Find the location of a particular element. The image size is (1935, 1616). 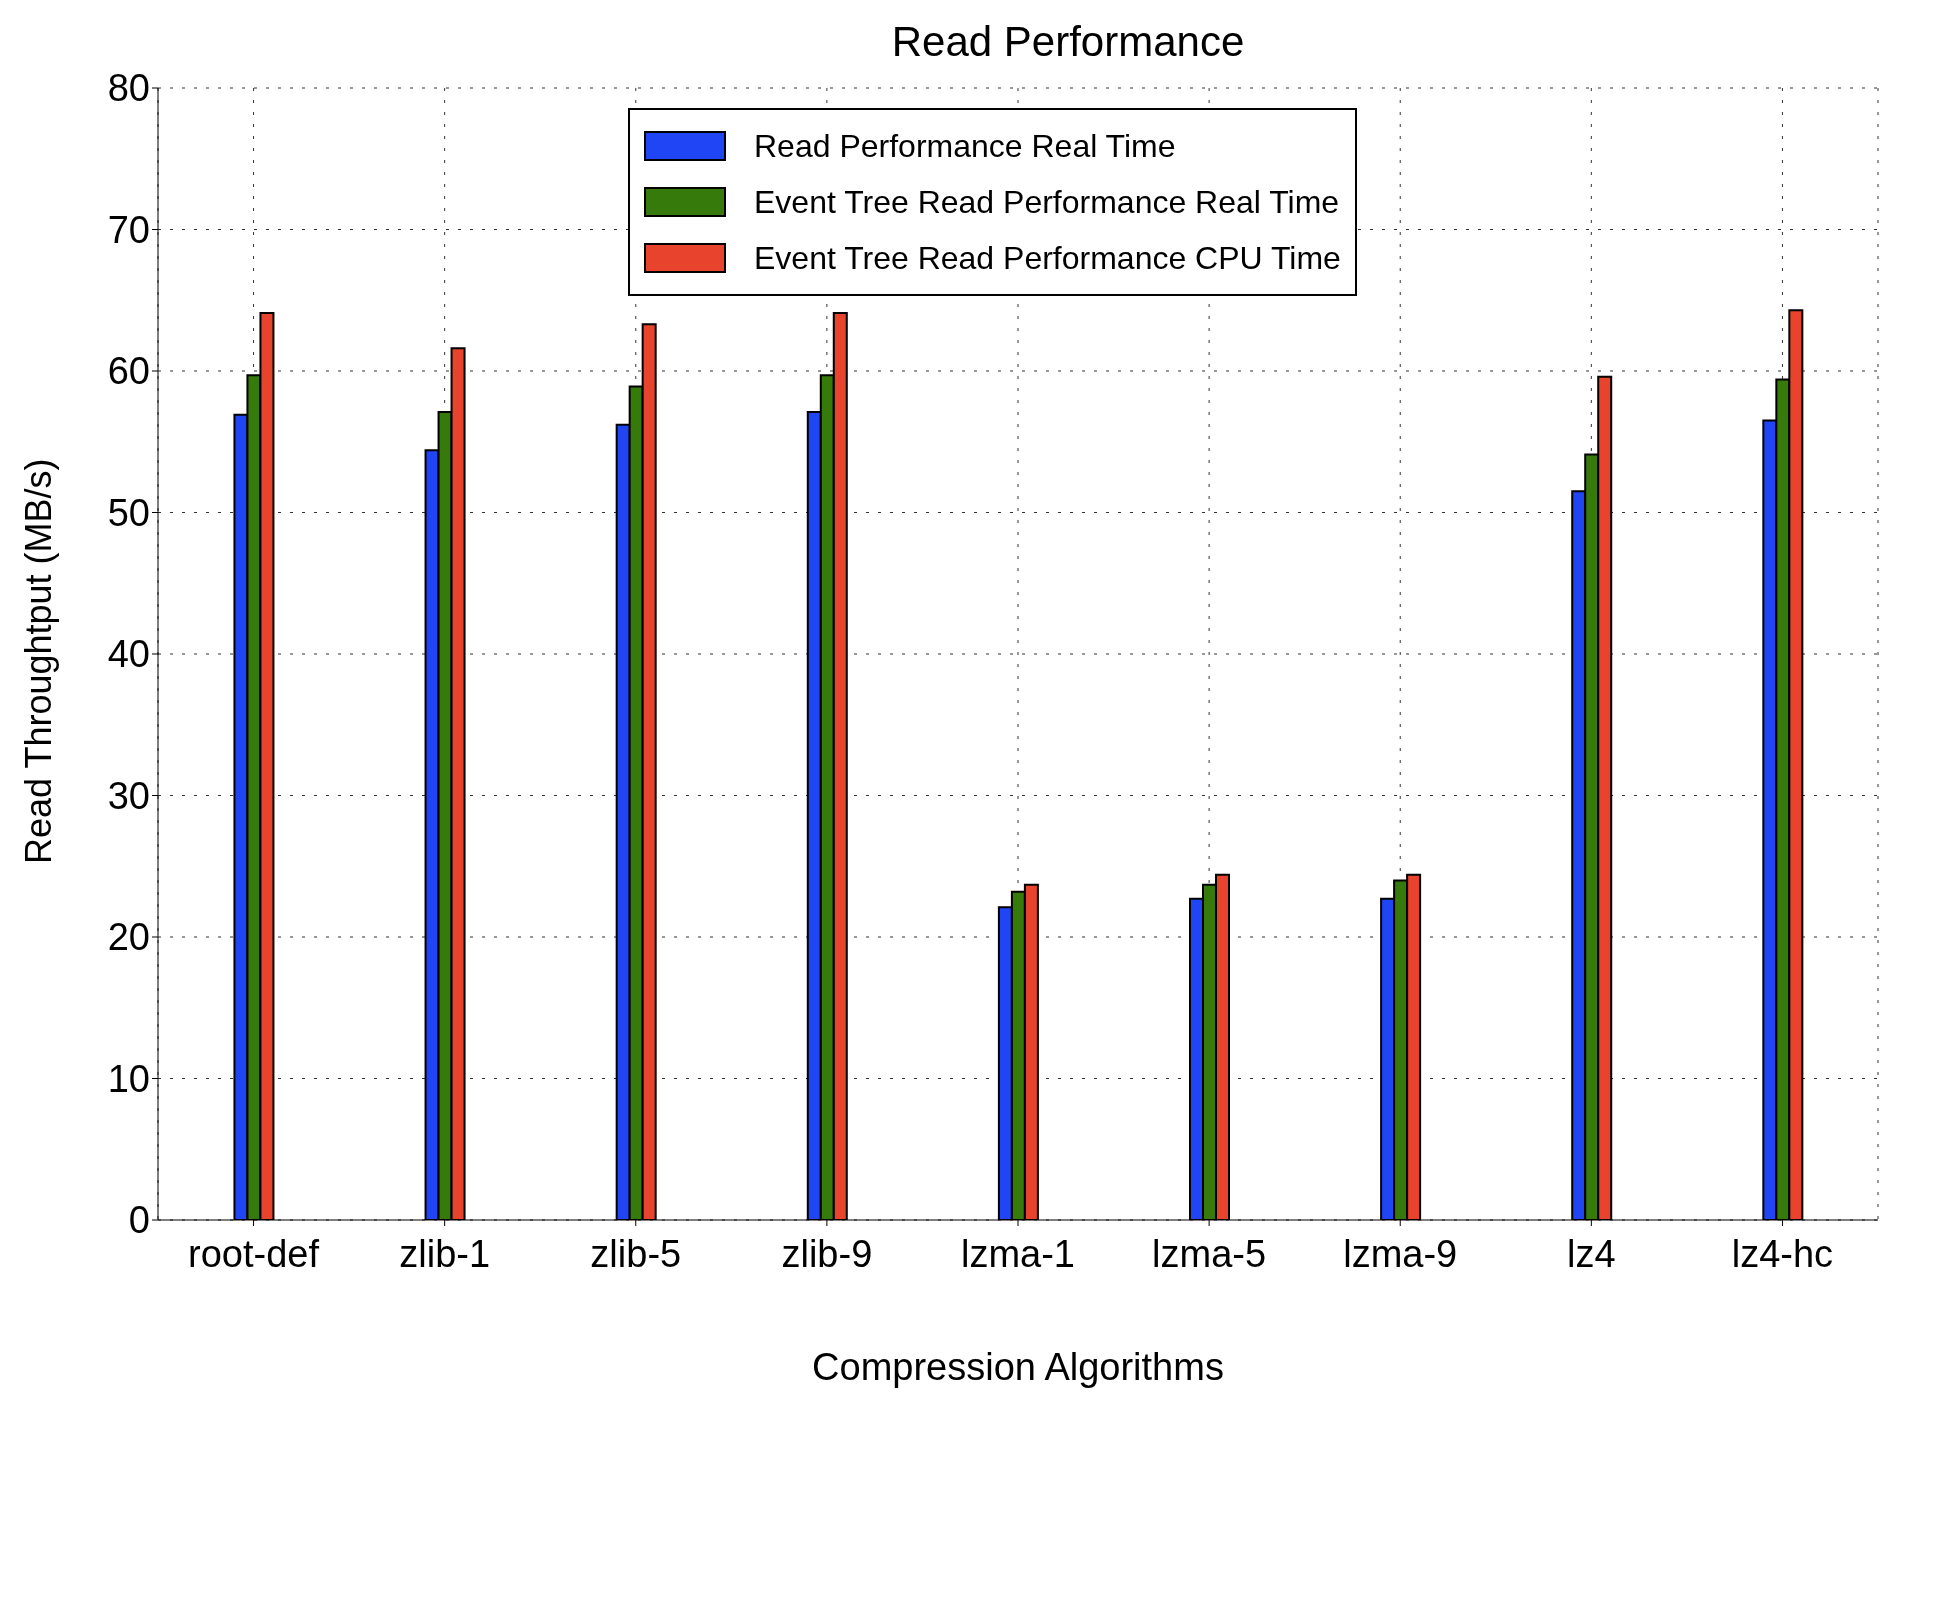

y-tick-label: 50 is located at coordinates (128, 512).